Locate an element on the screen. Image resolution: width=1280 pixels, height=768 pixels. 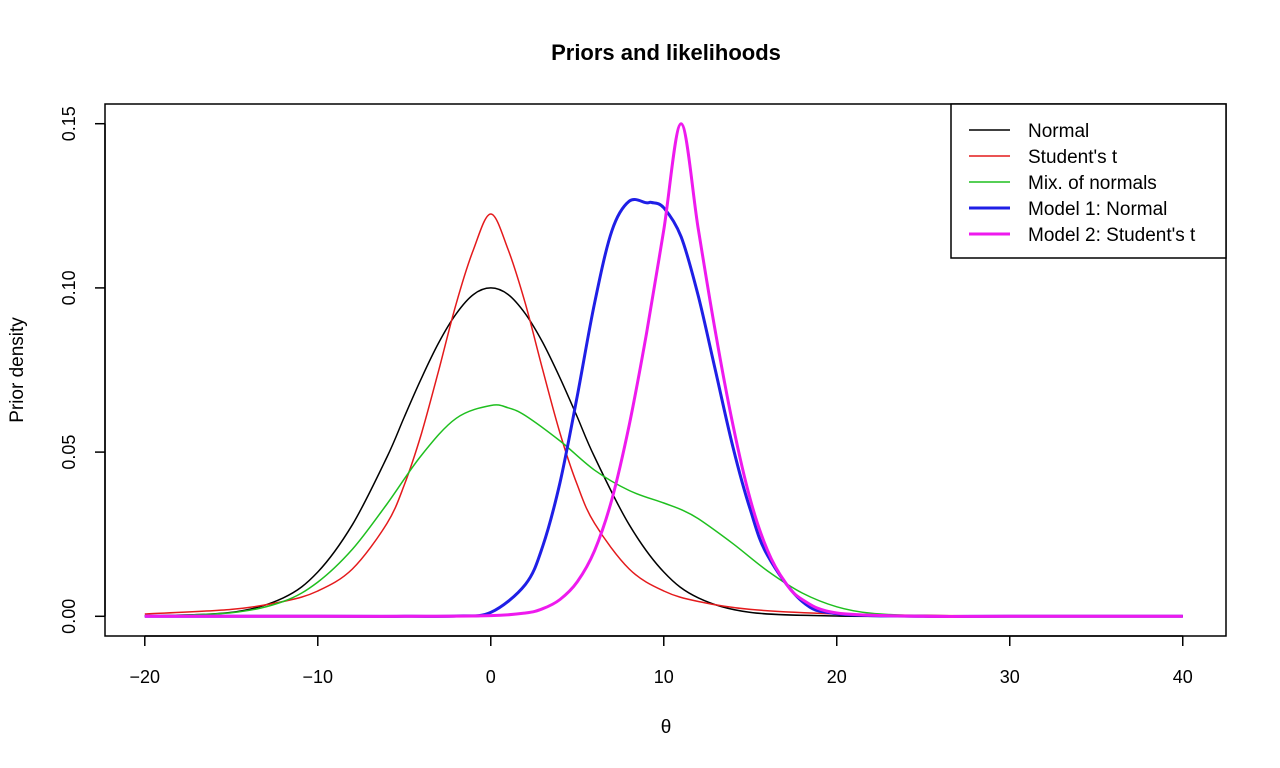
x-tick-label: 20 is located at coordinates (837, 677).